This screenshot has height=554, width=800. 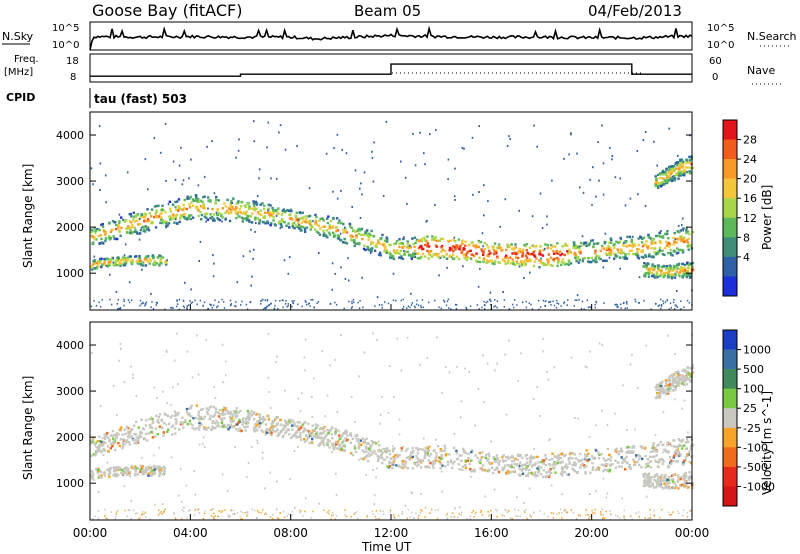 What do you see at coordinates (290, 533) in the screenshot?
I see `time-tick-label: 08:00` at bounding box center [290, 533].